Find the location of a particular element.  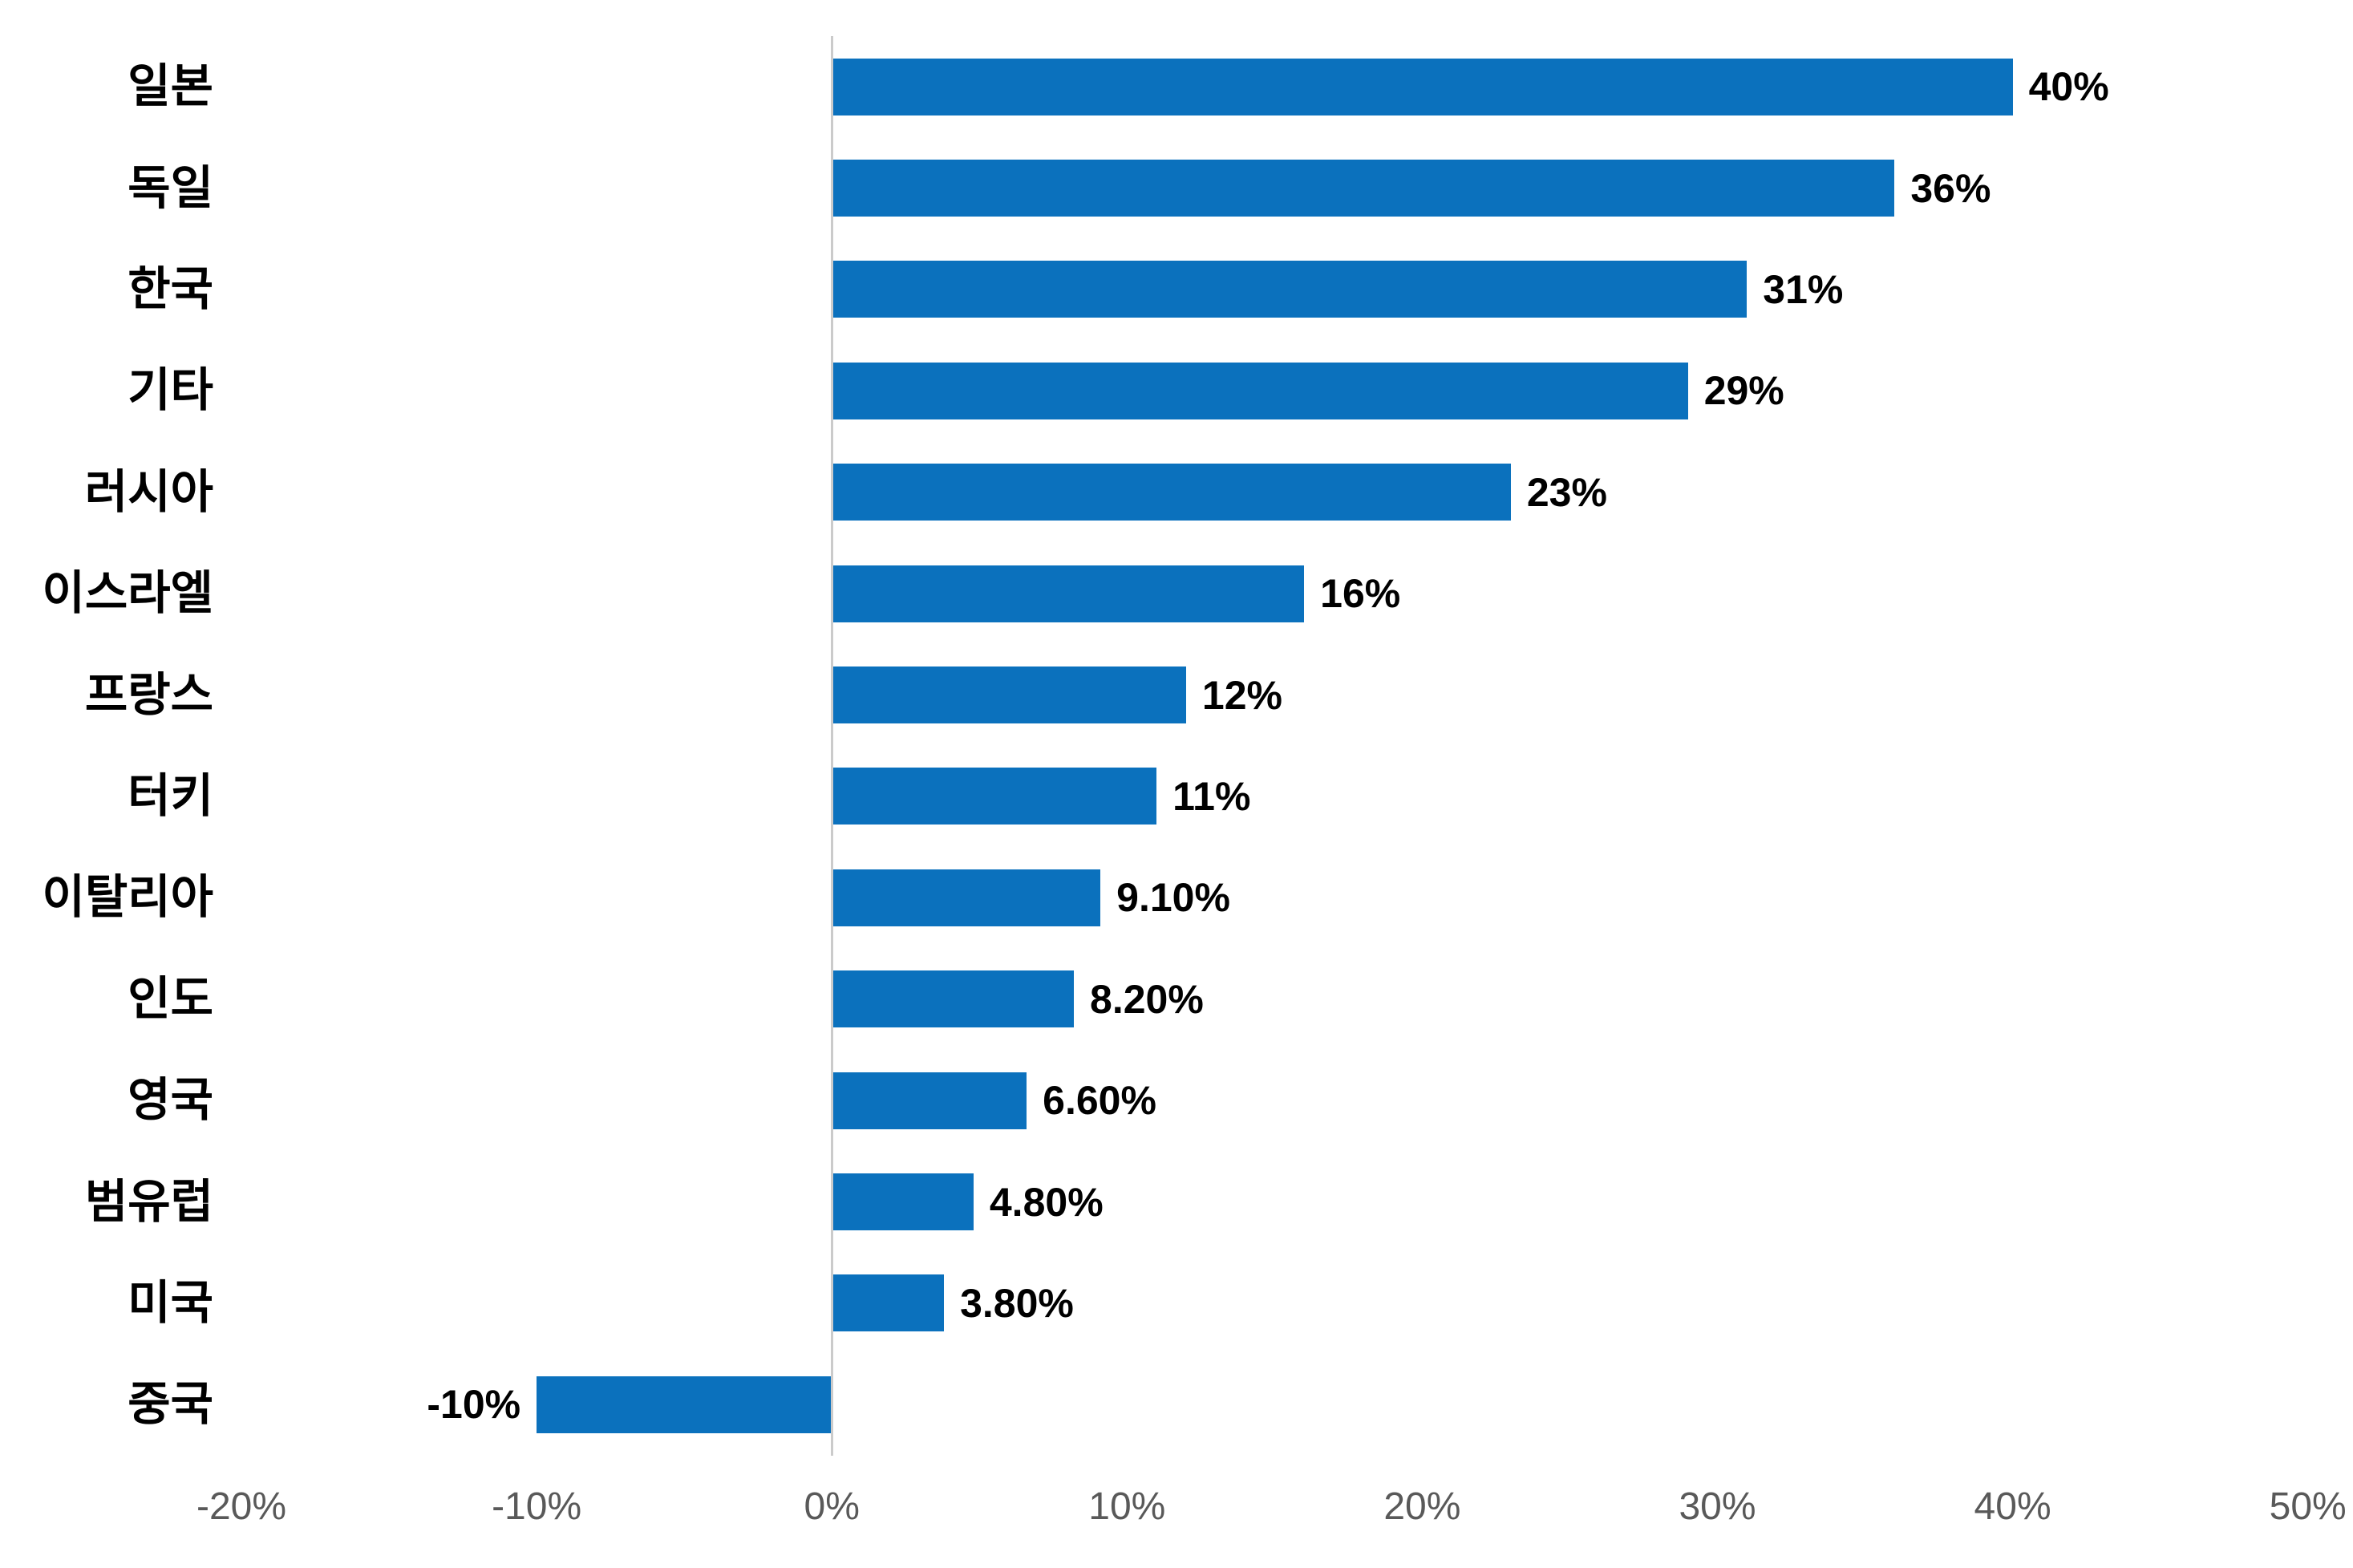

bar-row: 기타 29% is located at coordinates (1176, 390).